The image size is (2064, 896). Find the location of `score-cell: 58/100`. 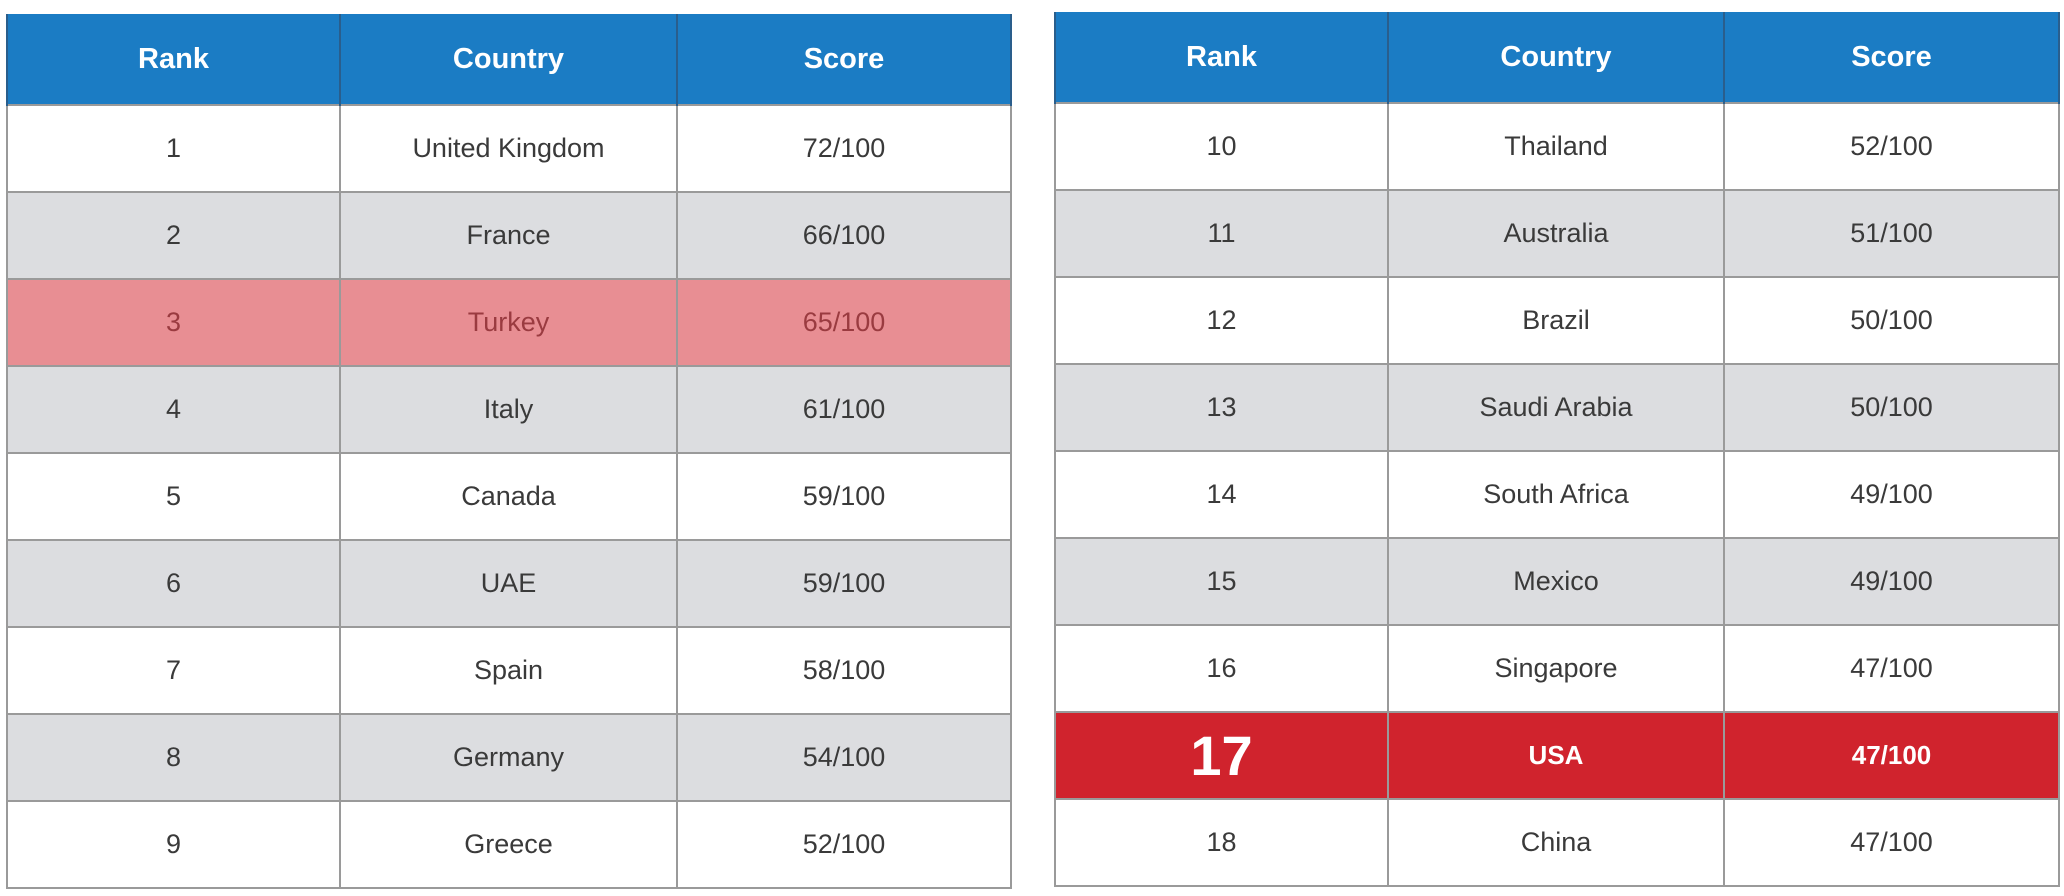

score-cell: 58/100 is located at coordinates (844, 670).